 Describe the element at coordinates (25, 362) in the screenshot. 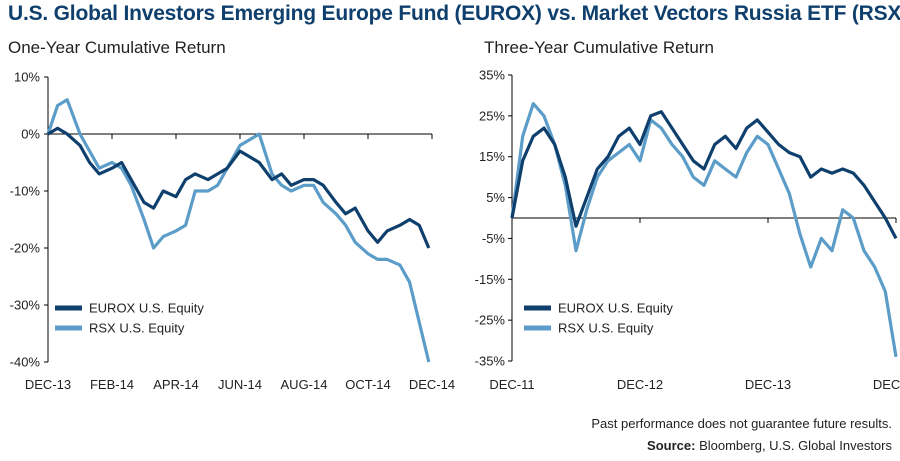

I see `y-tick-label: -40%` at that location.